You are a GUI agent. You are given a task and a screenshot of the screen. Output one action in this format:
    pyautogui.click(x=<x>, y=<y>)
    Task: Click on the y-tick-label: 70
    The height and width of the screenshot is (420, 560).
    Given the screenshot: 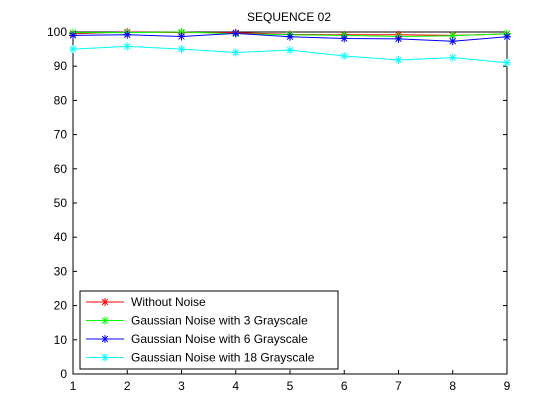 What is the action you would take?
    pyautogui.click(x=61, y=135)
    